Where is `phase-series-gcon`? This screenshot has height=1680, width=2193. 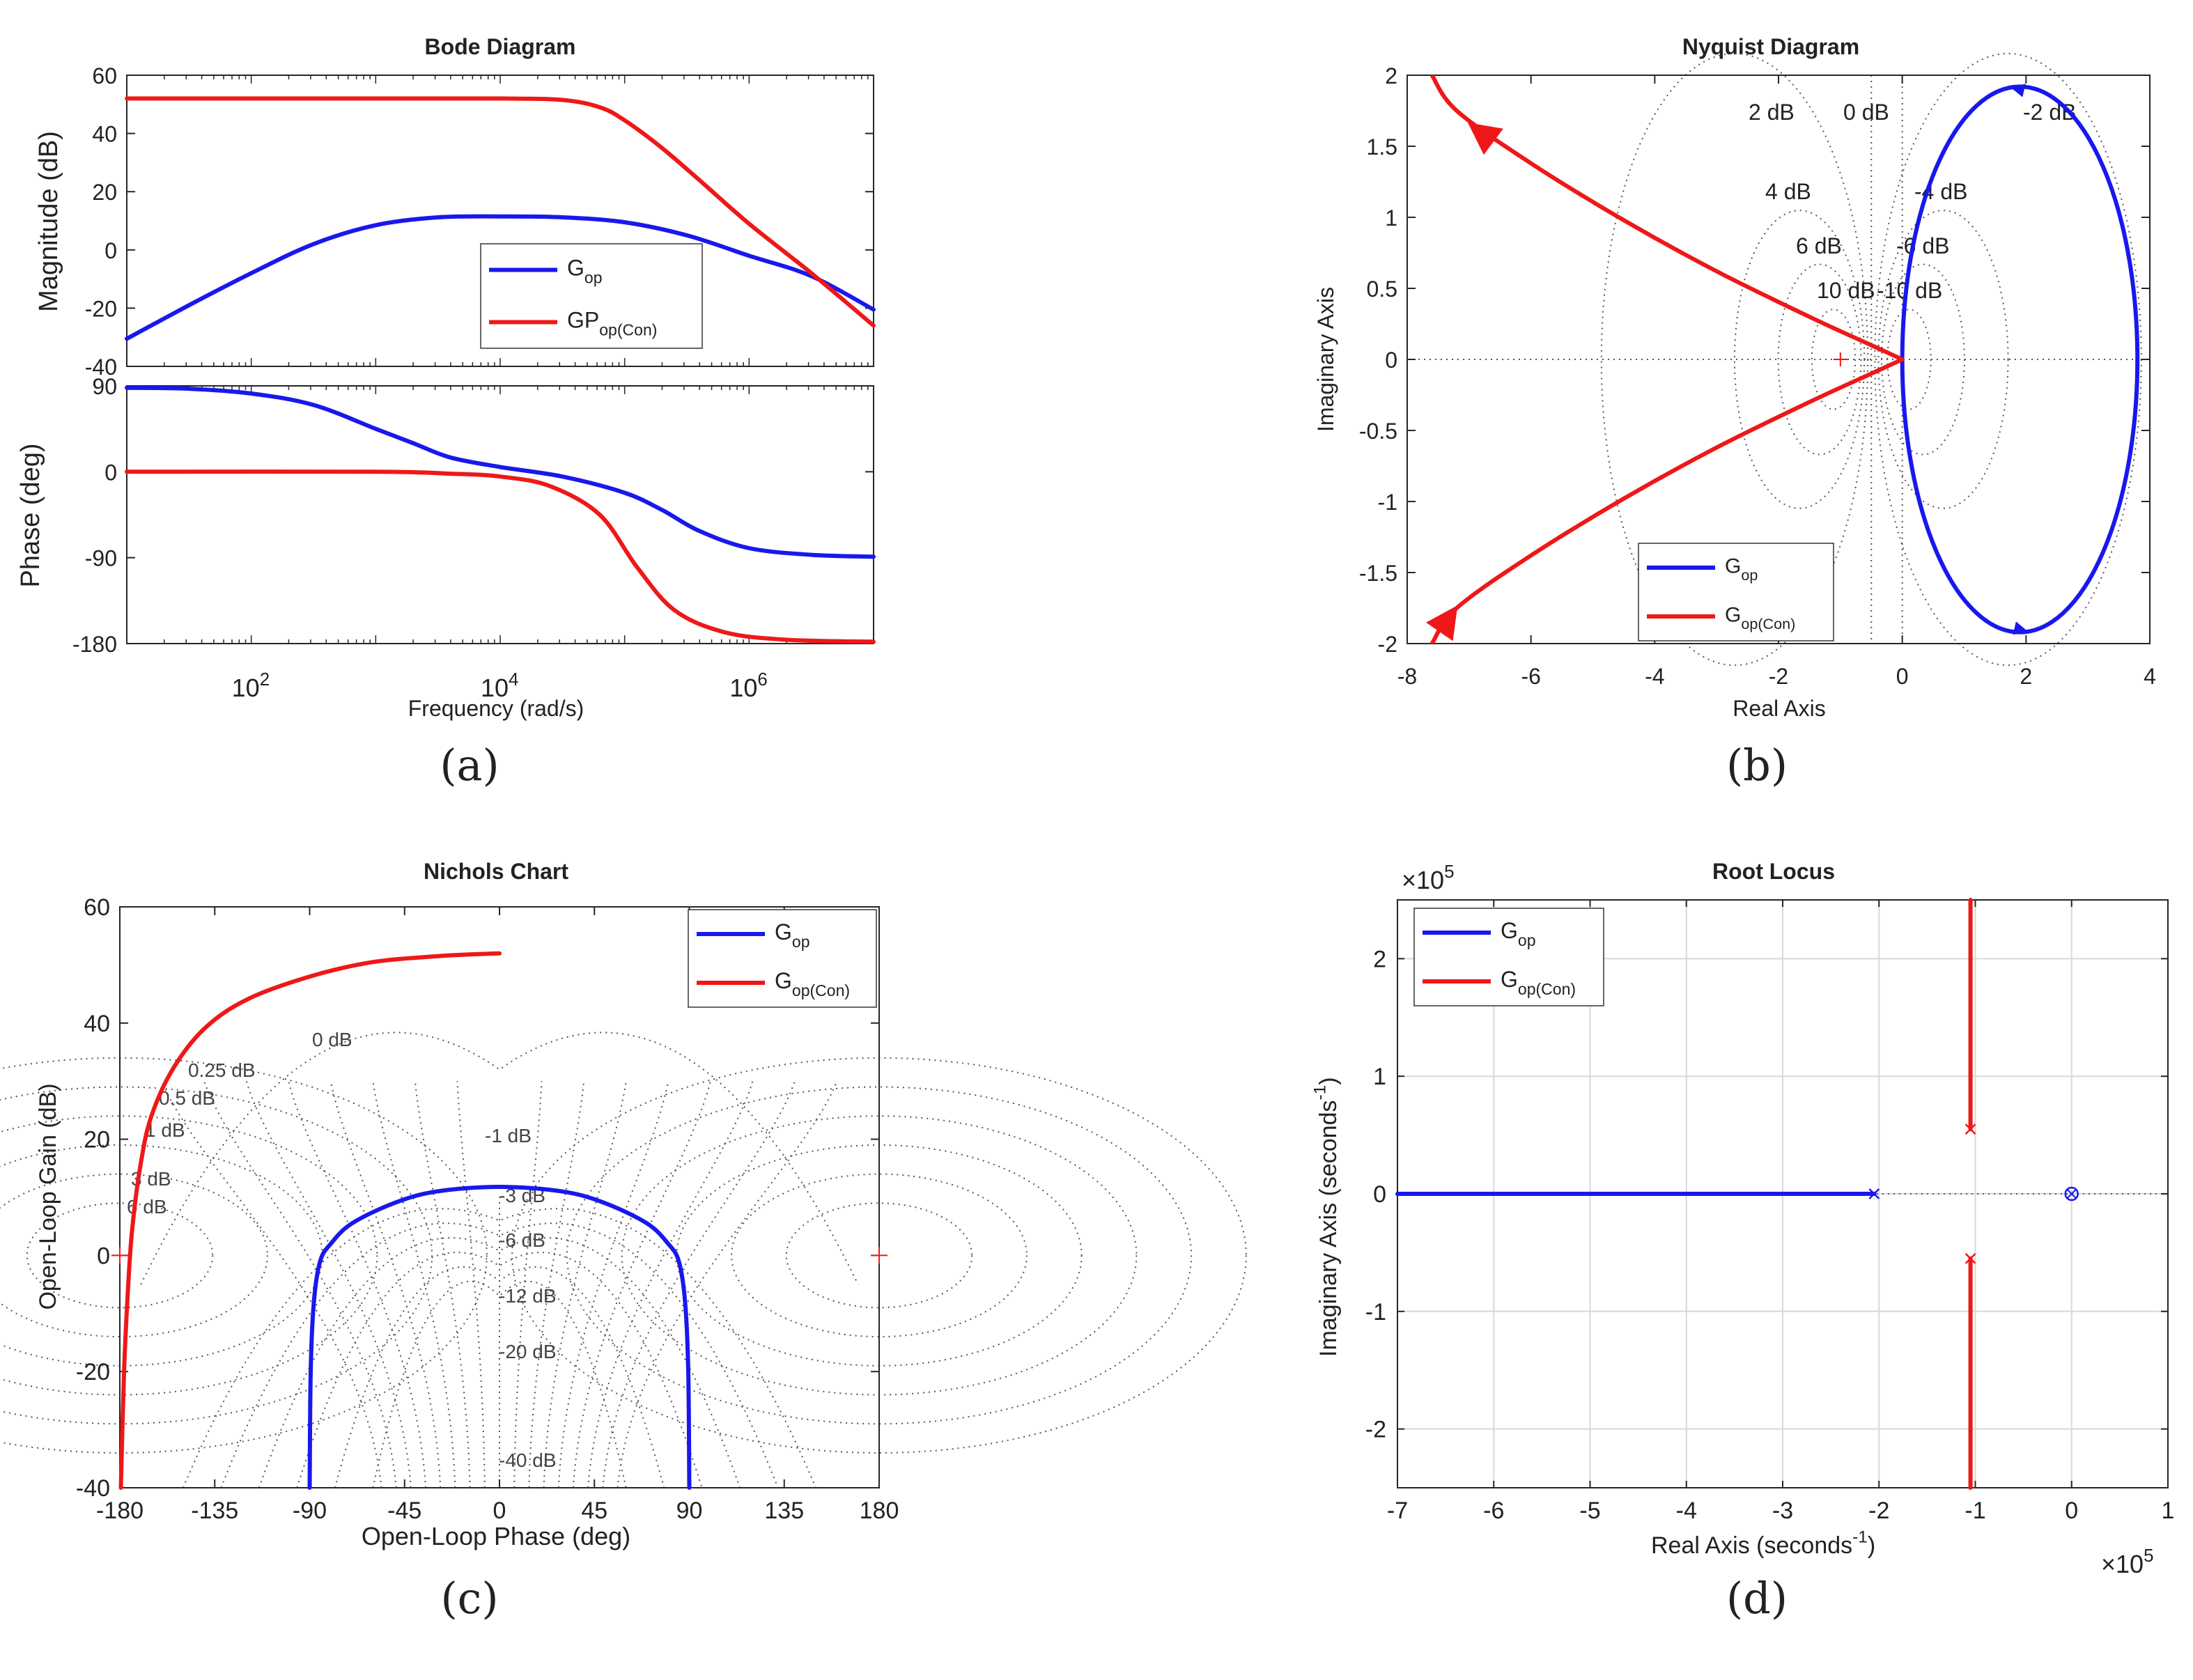 phase-series-gcon is located at coordinates (500, 556).